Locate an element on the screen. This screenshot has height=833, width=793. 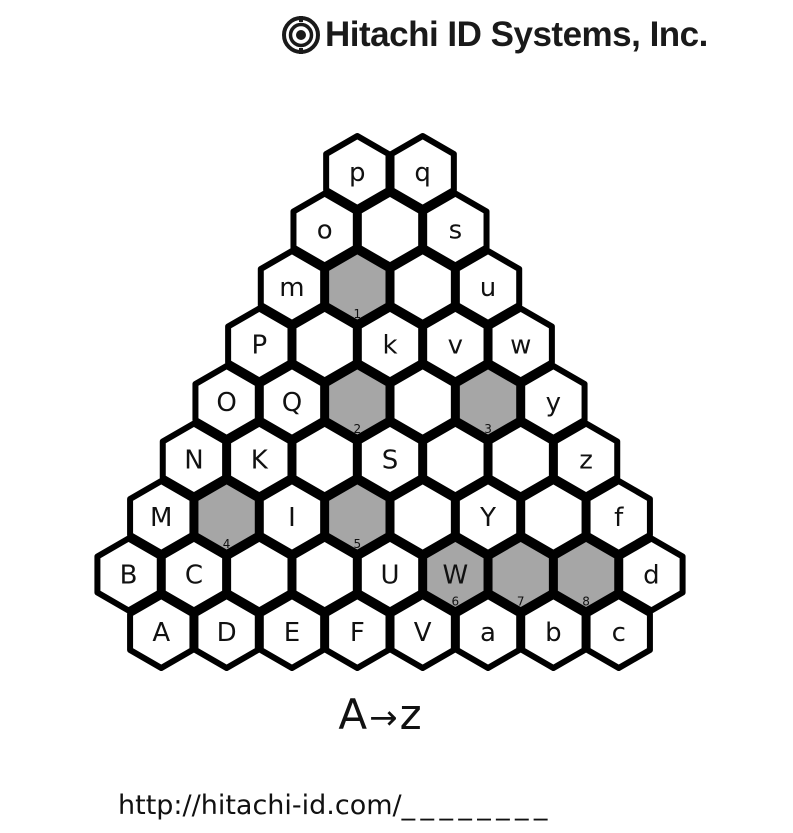
hex-cell: C is located at coordinates (194, 574).